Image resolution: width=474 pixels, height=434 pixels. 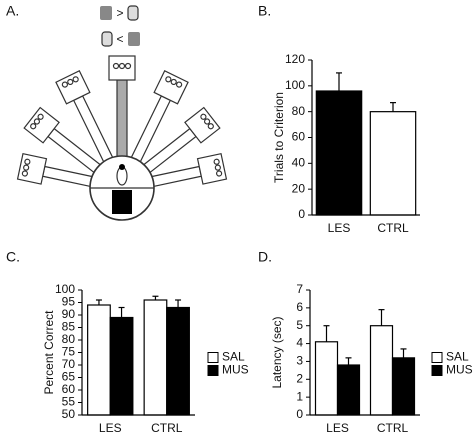 What do you see at coordinates (299, 188) in the screenshot?
I see `y-tick-label: 20` at bounding box center [299, 188].